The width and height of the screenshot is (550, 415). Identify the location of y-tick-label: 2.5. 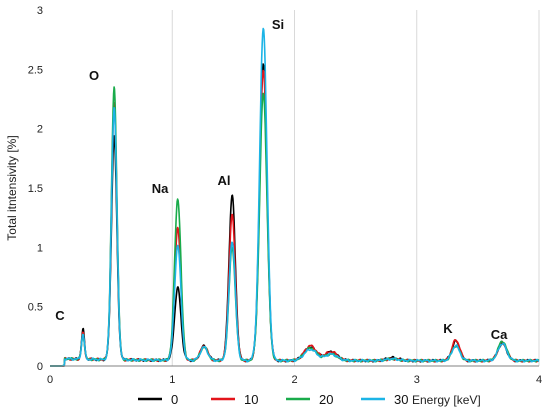
(35, 70).